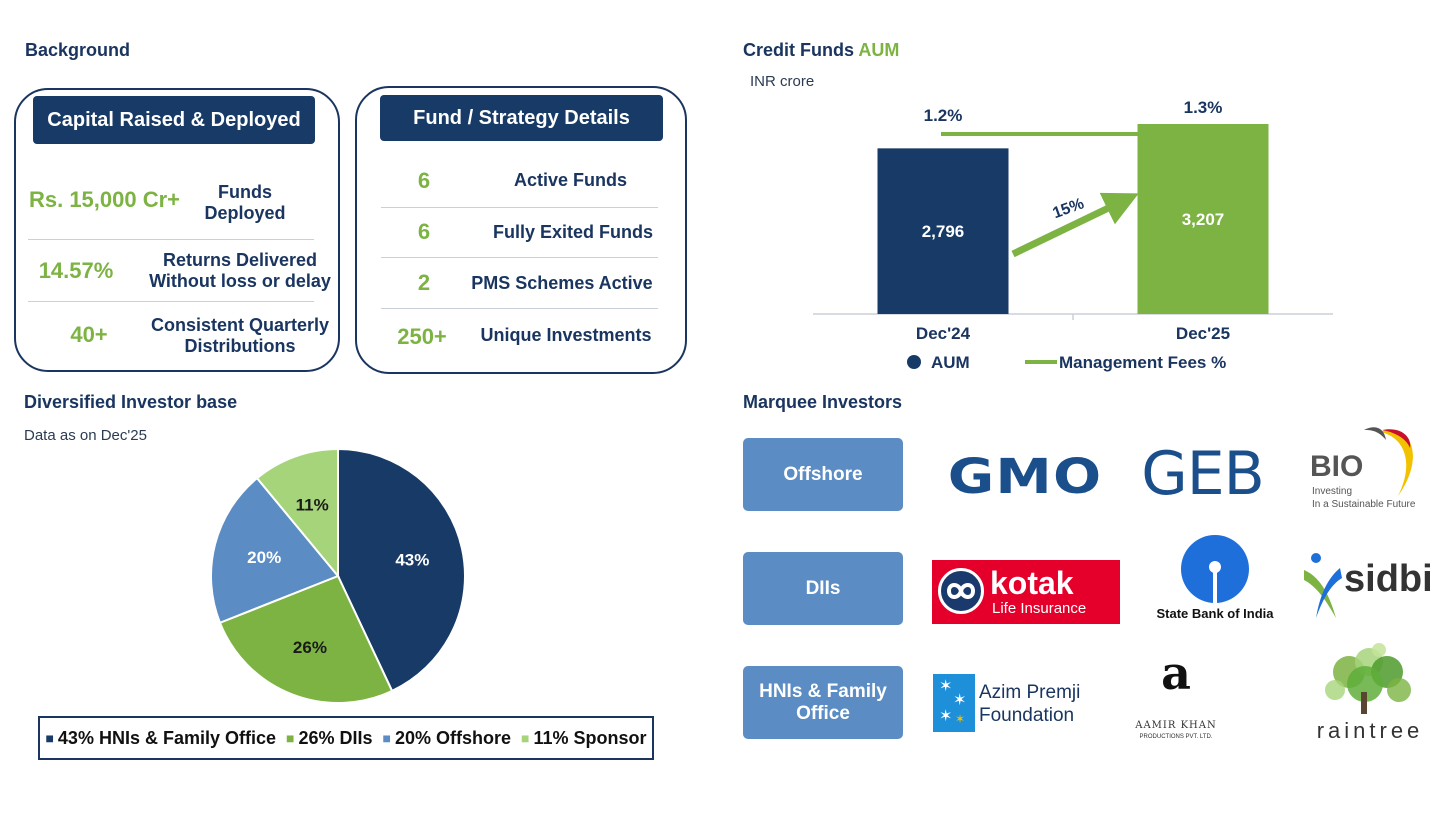  I want to click on investor-pie-chart: 43% 26% 20% 11%, so click(338, 575).